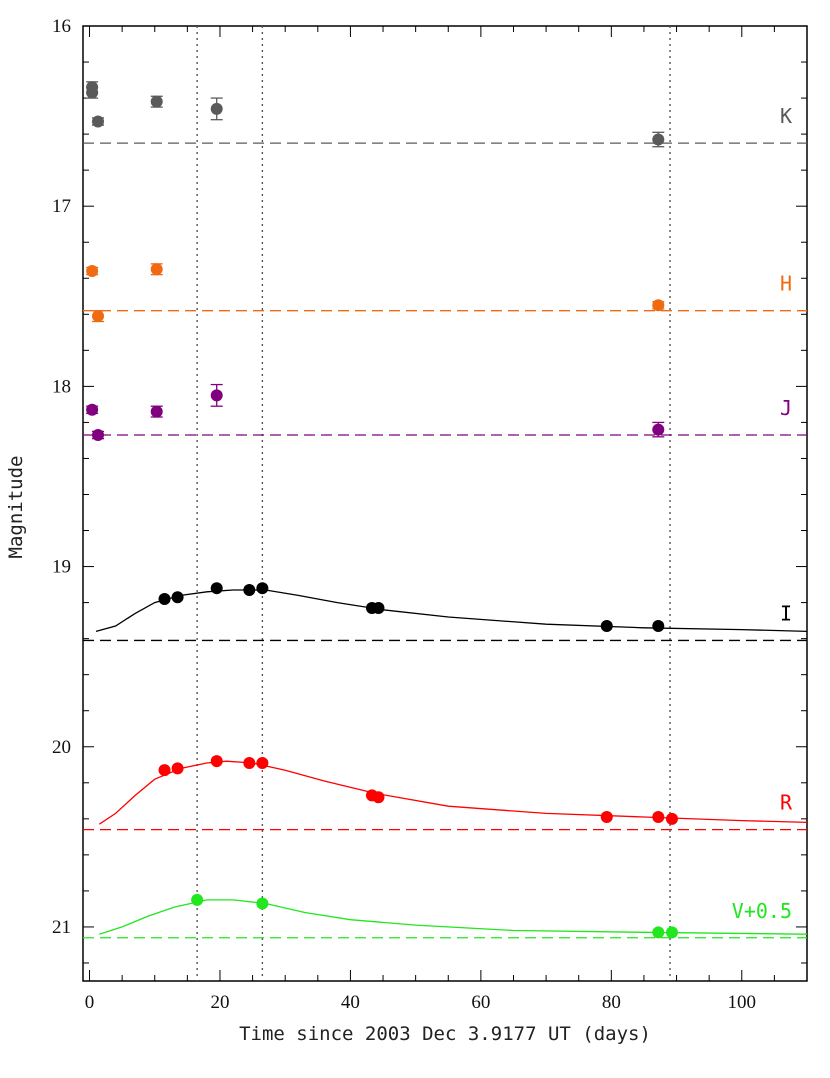 Image resolution: width=830 pixels, height=1078 pixels. Describe the element at coordinates (61, 747) in the screenshot. I see `y-tick-label: 20` at that location.